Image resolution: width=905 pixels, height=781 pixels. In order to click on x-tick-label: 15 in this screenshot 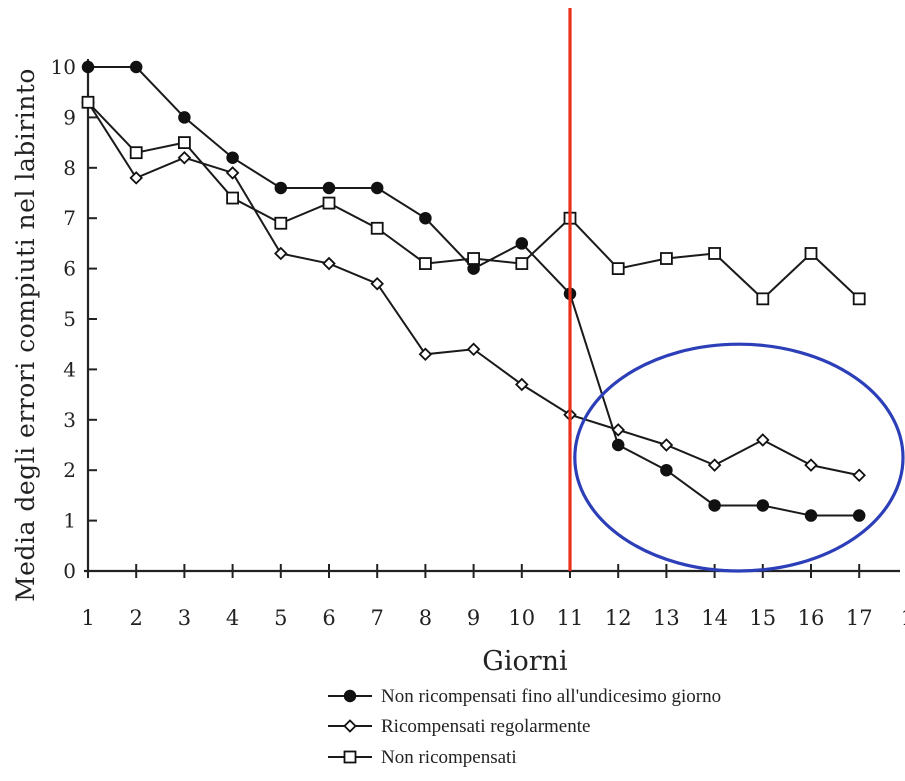, I will do `click(762, 618)`.